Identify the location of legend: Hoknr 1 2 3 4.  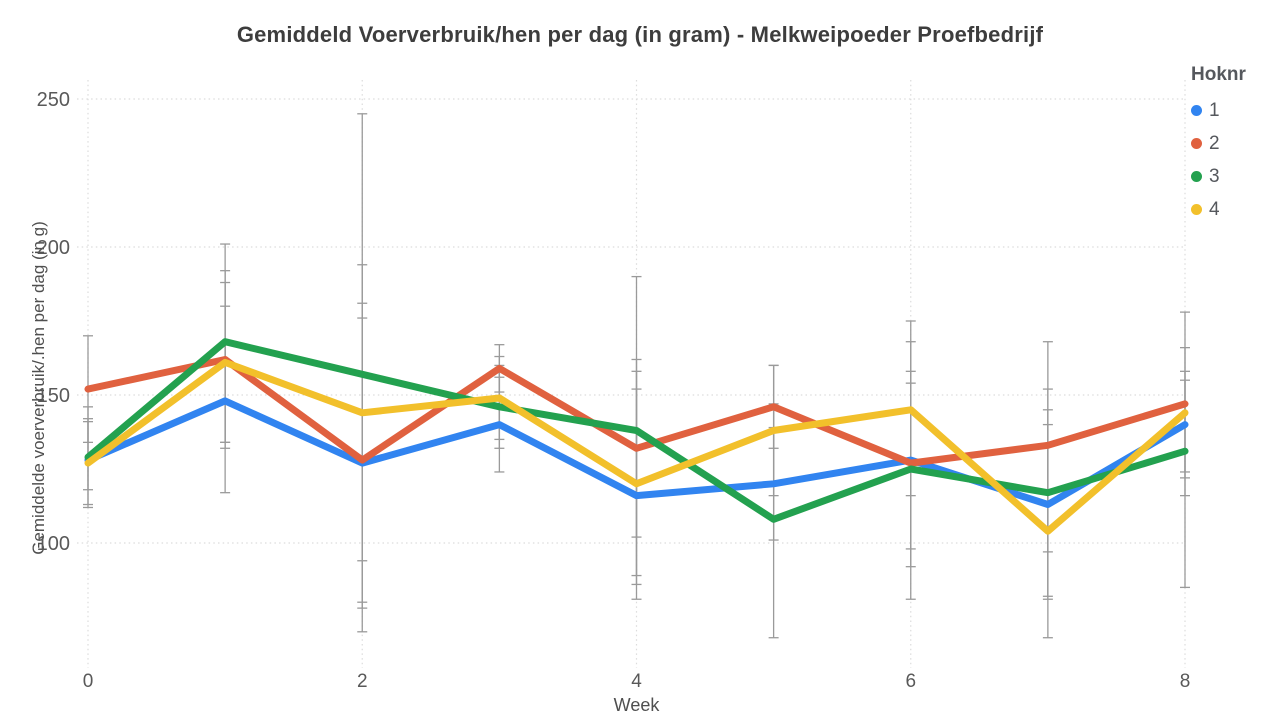
(1234, 145).